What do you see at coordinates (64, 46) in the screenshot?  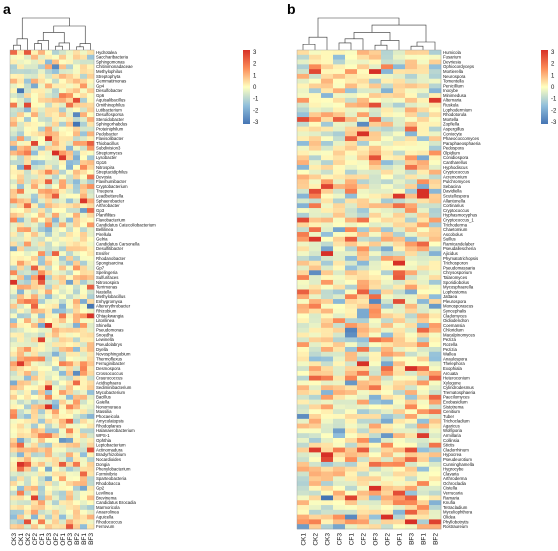 I see `dendrogram-link` at bounding box center [64, 46].